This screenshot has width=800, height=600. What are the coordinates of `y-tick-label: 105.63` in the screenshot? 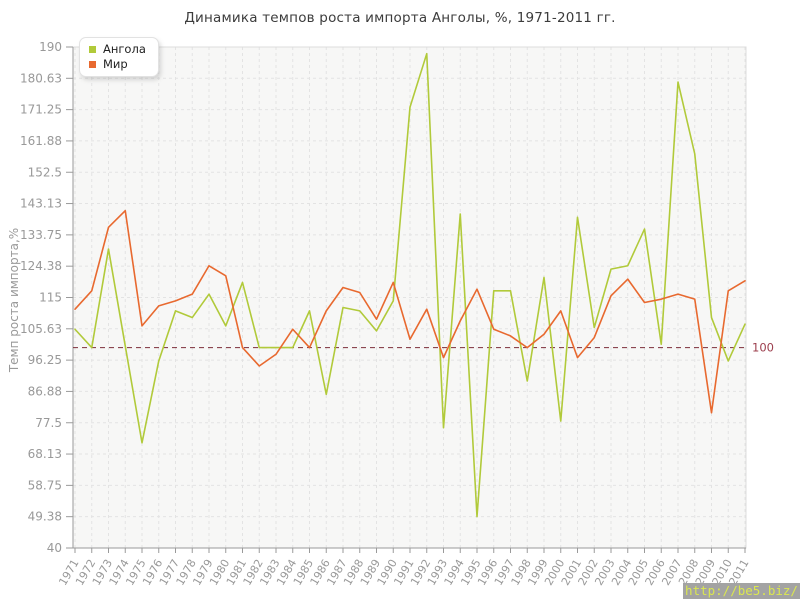 It's located at (41, 329).